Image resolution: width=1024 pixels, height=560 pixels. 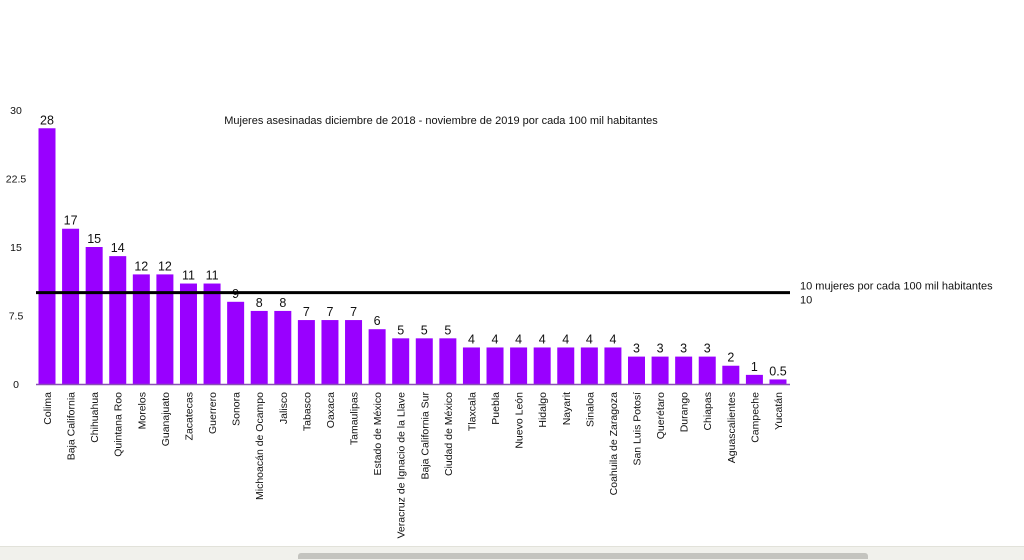 What do you see at coordinates (567, 408) in the screenshot?
I see `x-tick-label: Nayarit` at bounding box center [567, 408].